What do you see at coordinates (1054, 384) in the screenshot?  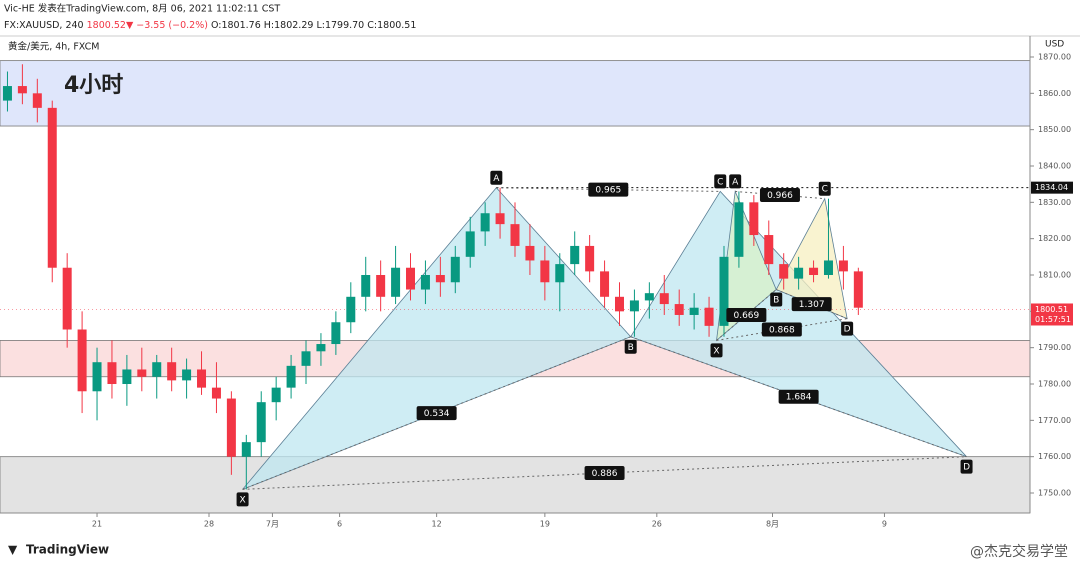 I see `y-tick-label: 1780.00` at bounding box center [1054, 384].